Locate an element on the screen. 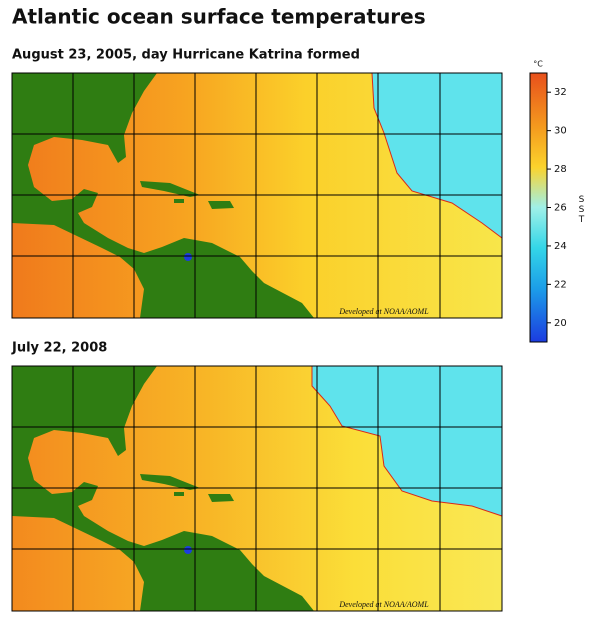 The width and height of the screenshot is (591, 626). colorbar-tick-label: 20 is located at coordinates (560, 323).